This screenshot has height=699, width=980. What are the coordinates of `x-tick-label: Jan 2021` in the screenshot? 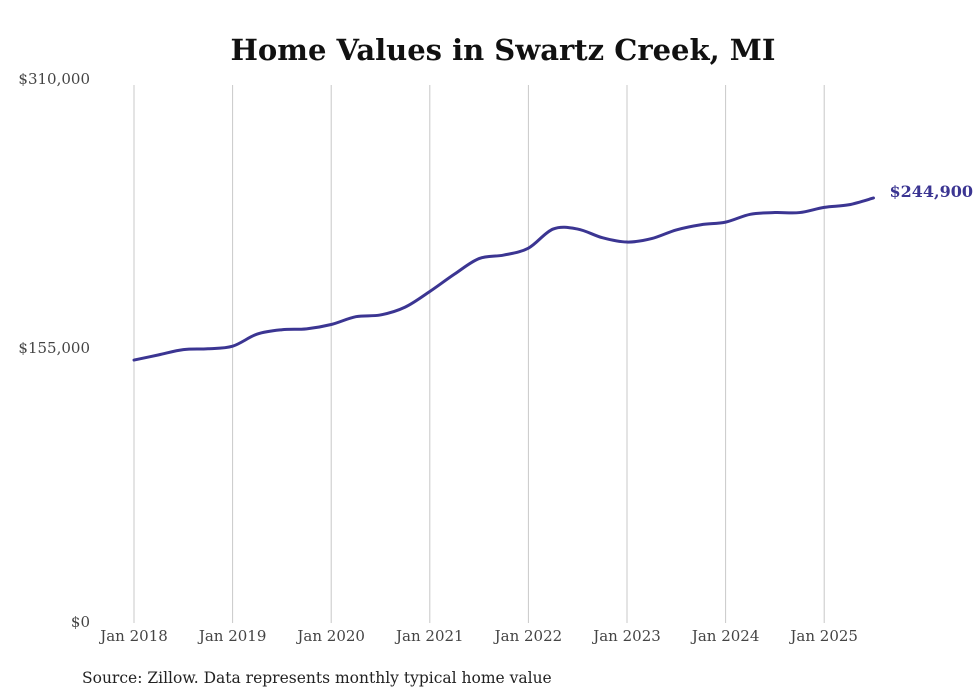 It's located at (429, 636).